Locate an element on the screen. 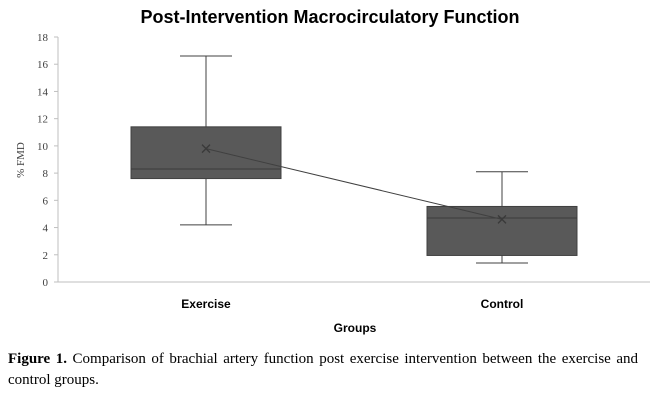 The width and height of the screenshot is (653, 404). box-exercise is located at coordinates (206, 153).